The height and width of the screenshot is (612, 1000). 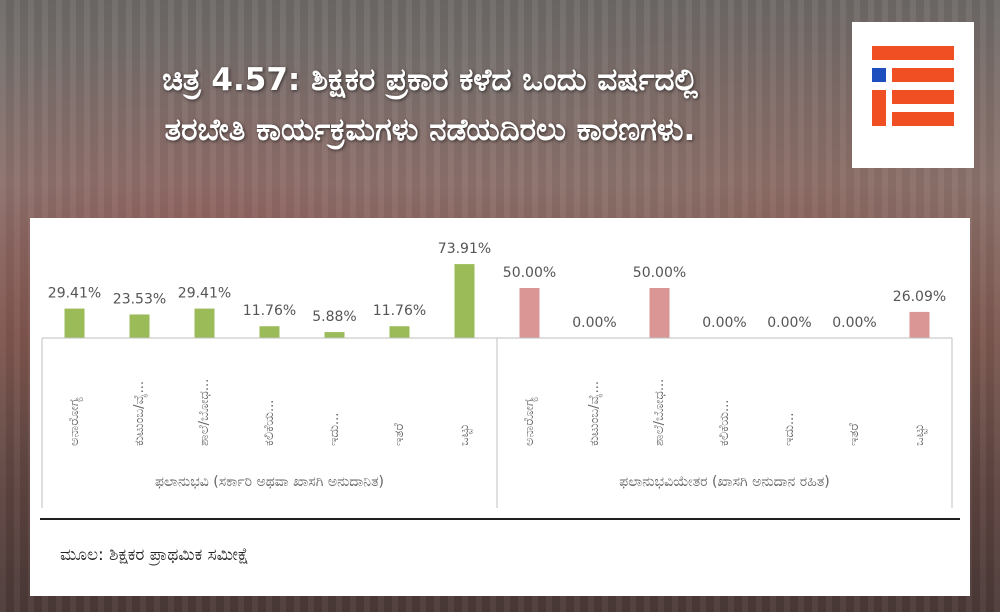 I want to click on data-label-1-5: 5.88%, so click(x=334, y=317).